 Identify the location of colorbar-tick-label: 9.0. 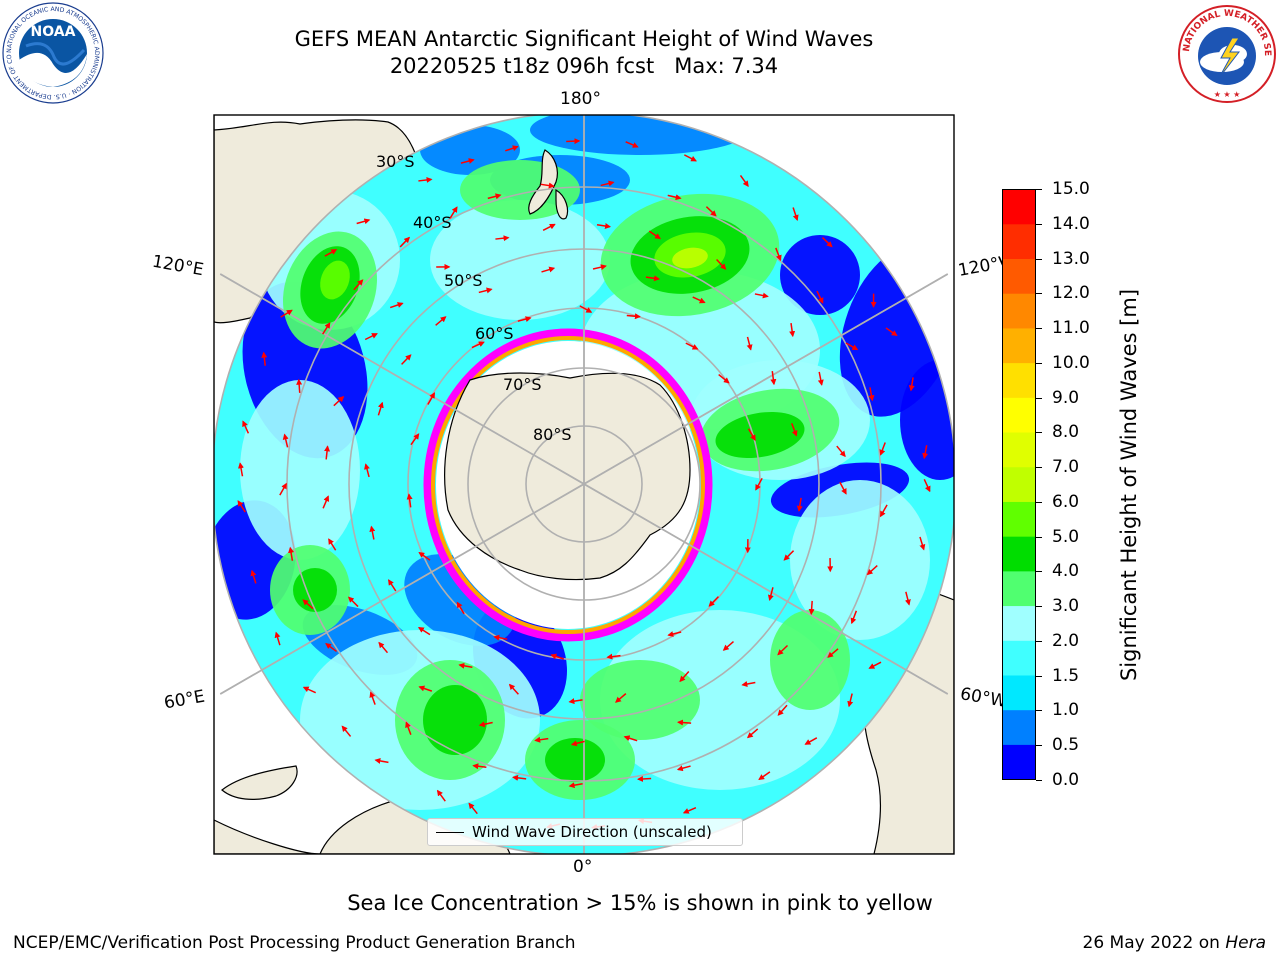
(1066, 397).